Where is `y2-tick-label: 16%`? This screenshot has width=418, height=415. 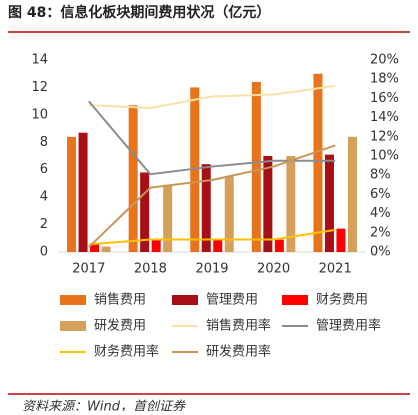
y2-tick-label: 16% is located at coordinates (384, 98).